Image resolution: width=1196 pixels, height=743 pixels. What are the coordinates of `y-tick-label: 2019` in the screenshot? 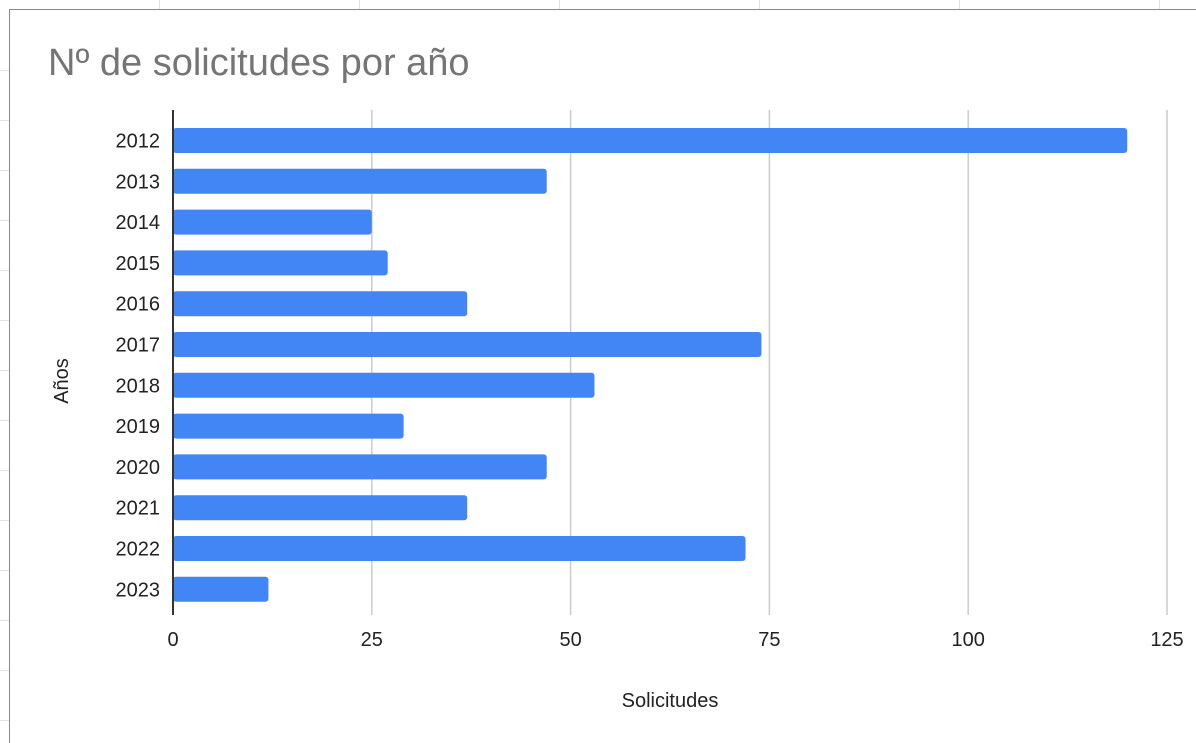 It's located at (138, 427).